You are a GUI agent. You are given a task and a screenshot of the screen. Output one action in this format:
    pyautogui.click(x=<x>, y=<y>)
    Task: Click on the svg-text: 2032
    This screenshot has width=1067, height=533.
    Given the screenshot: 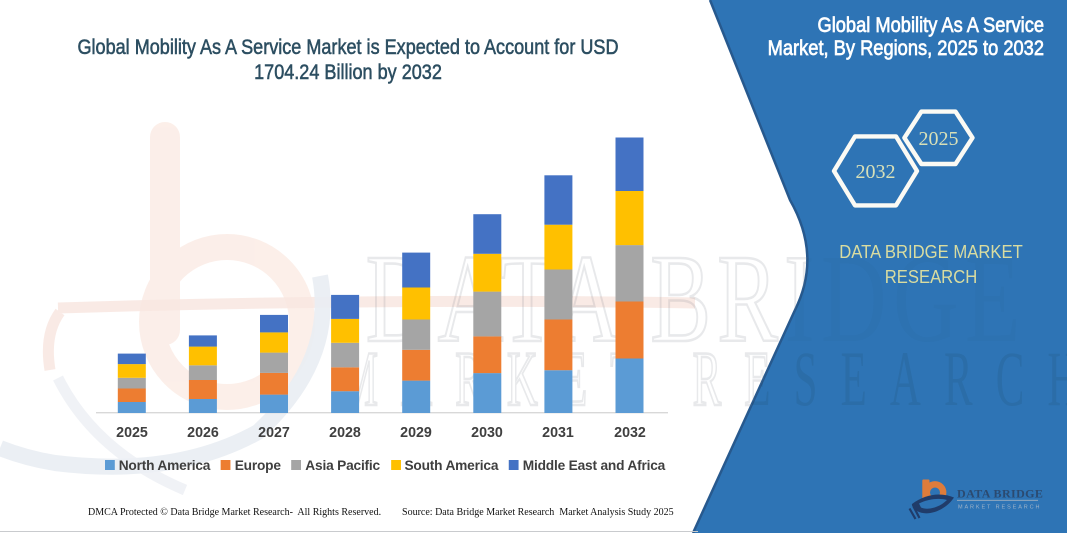 What is the action you would take?
    pyautogui.click(x=876, y=172)
    